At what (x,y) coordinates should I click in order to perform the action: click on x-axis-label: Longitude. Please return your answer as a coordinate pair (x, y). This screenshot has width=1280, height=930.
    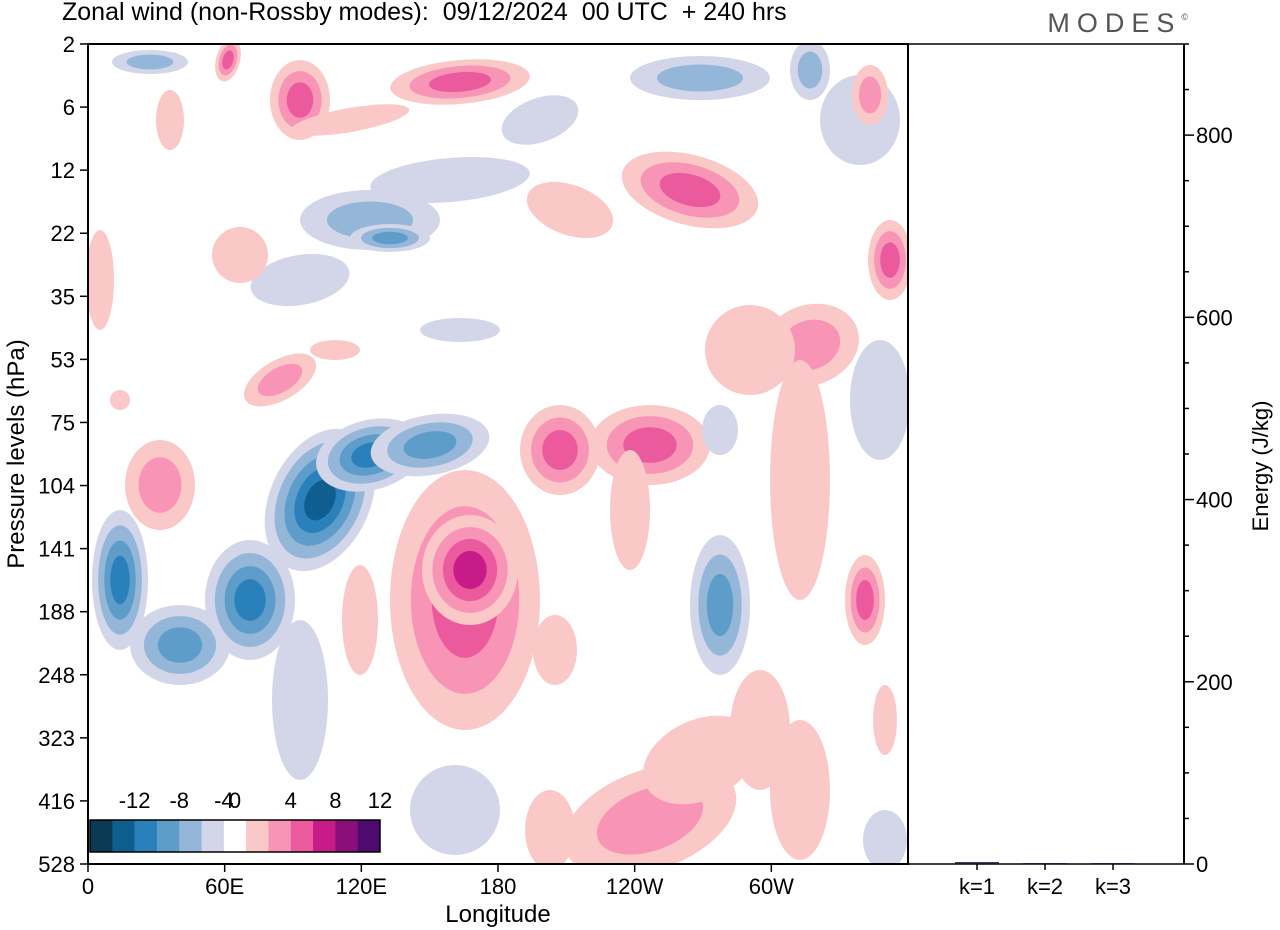
    Looking at the image, I should click on (497, 914).